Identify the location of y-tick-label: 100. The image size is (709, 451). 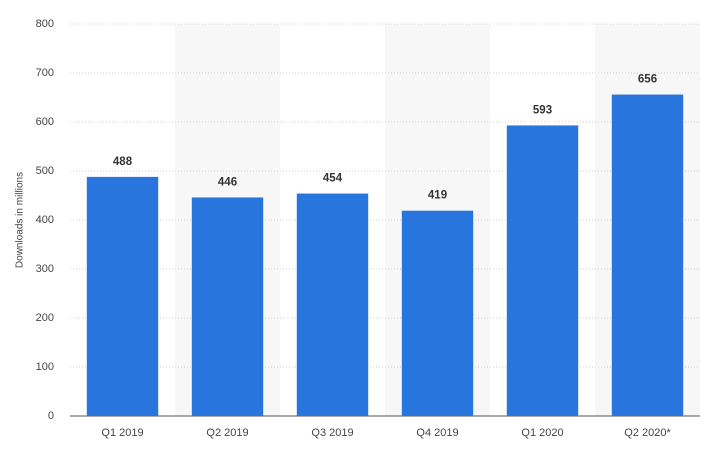
(45, 367).